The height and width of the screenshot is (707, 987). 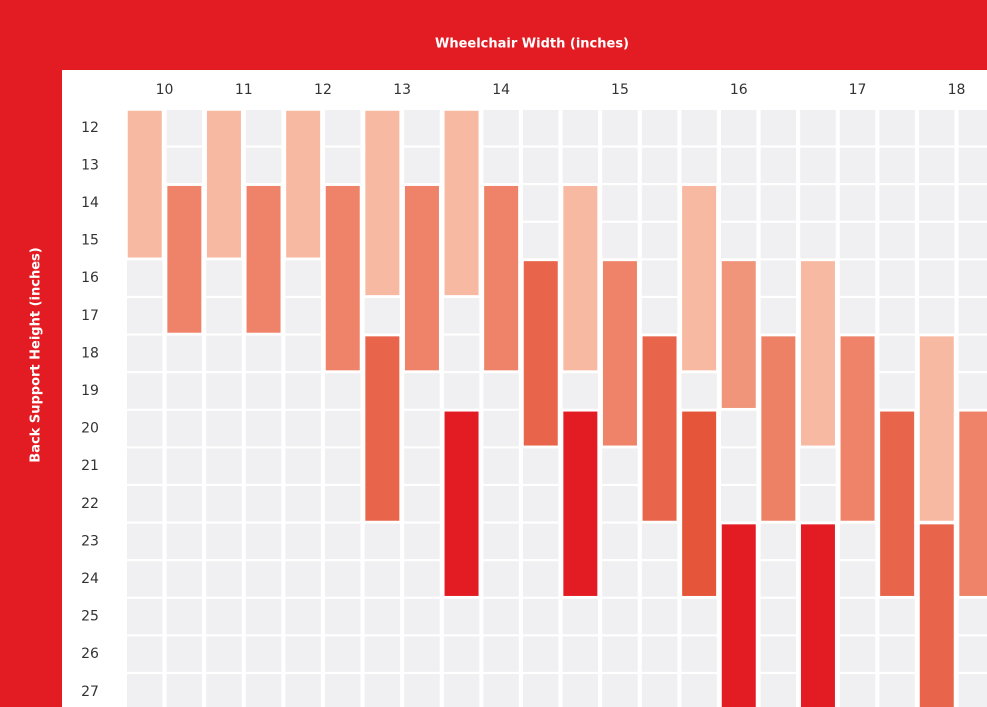 What do you see at coordinates (532, 44) in the screenshot?
I see `chart-title: Wheelchair Width (inches)` at bounding box center [532, 44].